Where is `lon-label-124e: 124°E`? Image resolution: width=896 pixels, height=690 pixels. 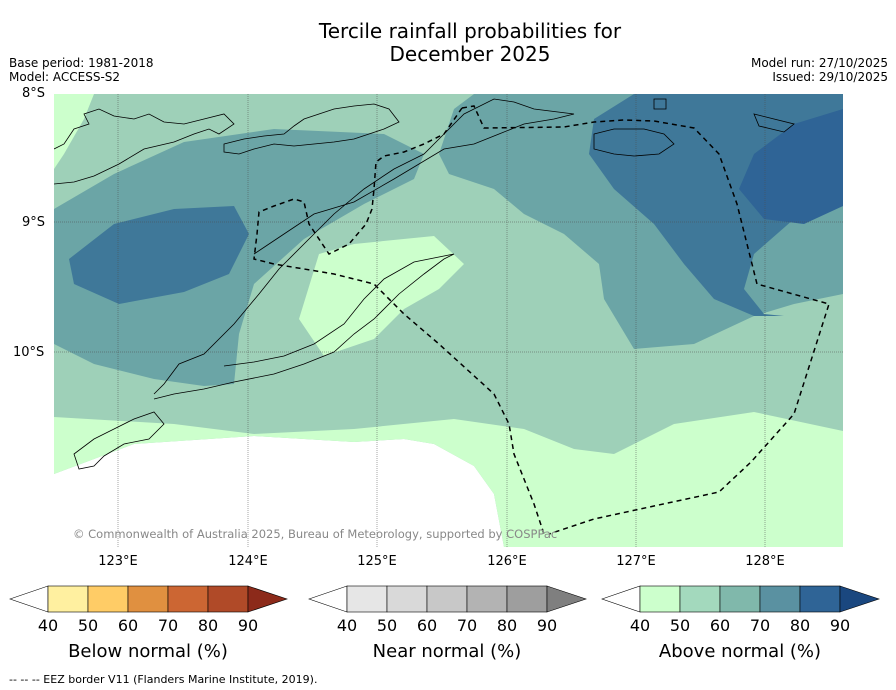
lon-label-124e: 124°E is located at coordinates (248, 561).